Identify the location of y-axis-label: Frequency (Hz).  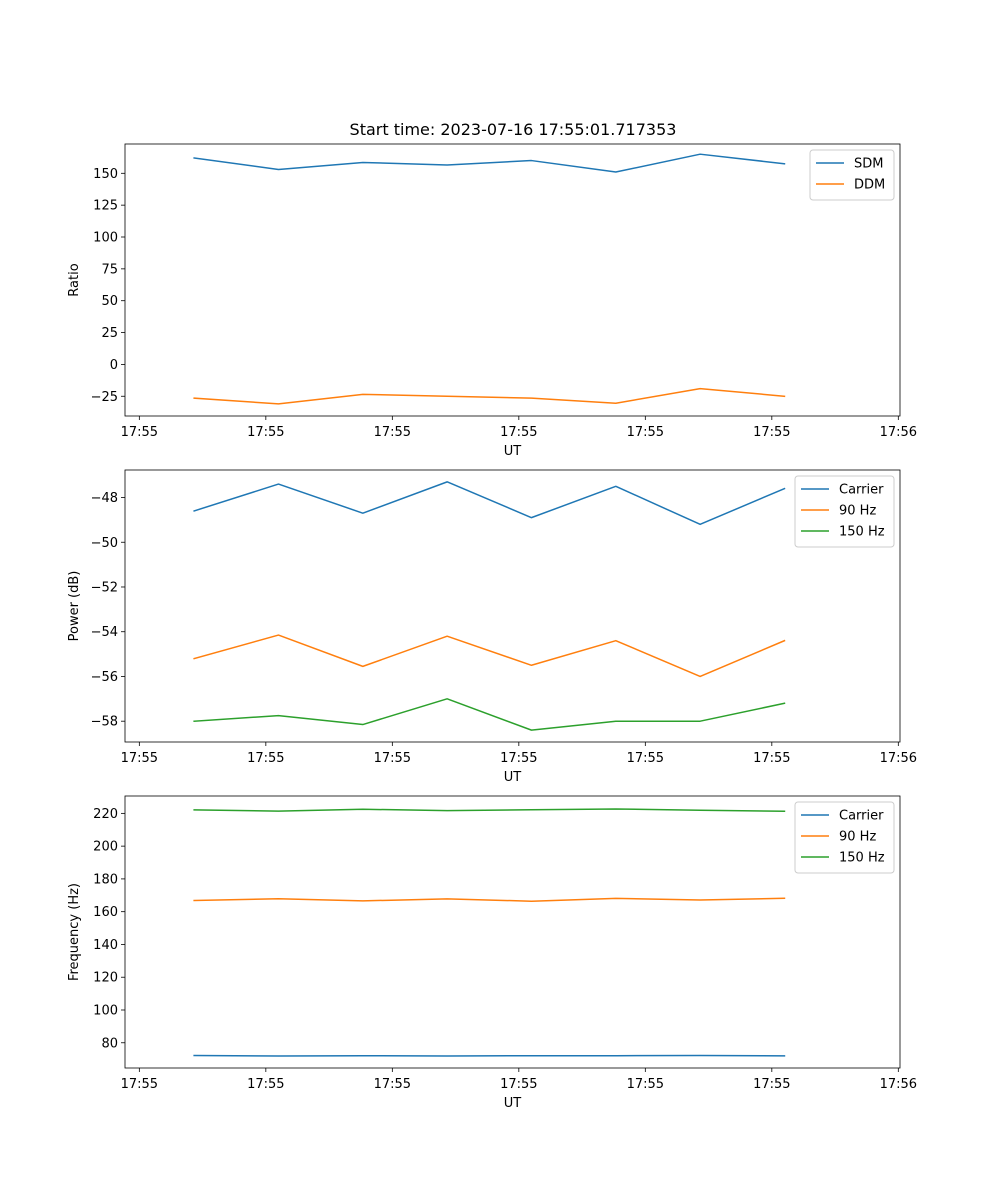
(74, 932).